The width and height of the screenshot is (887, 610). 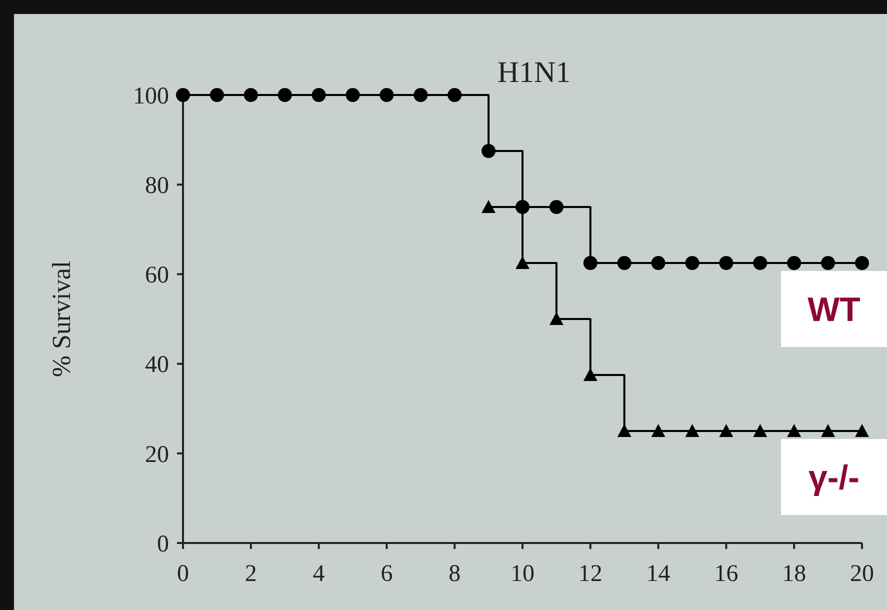 What do you see at coordinates (726, 574) in the screenshot?
I see `x-tick-label: 16` at bounding box center [726, 574].